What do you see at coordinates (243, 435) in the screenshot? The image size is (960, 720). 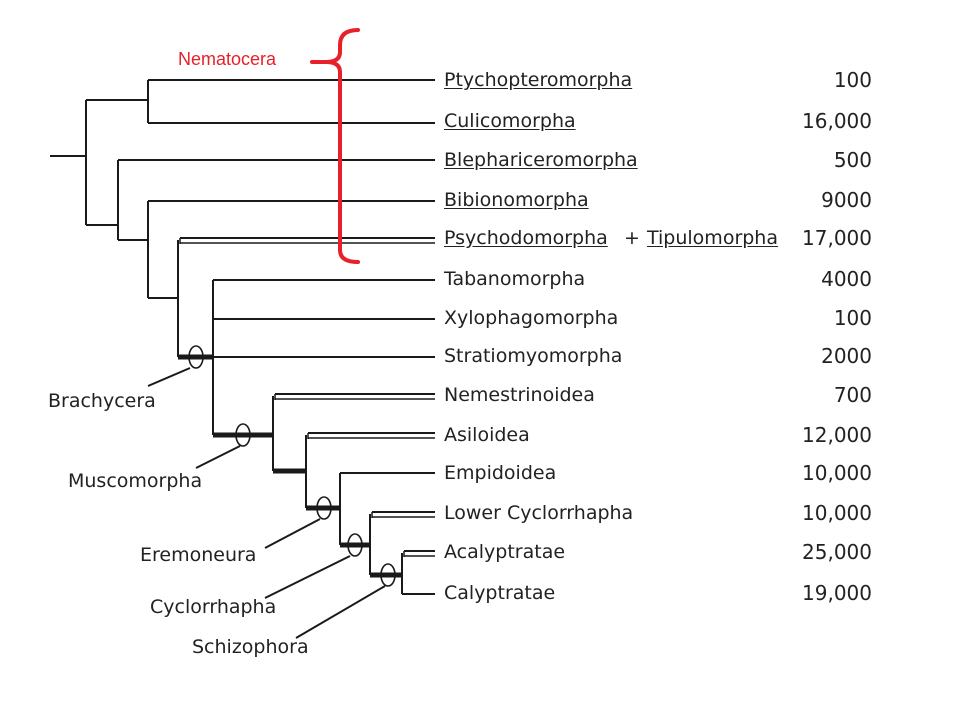 I see `clade-marker-muscomorpha` at bounding box center [243, 435].